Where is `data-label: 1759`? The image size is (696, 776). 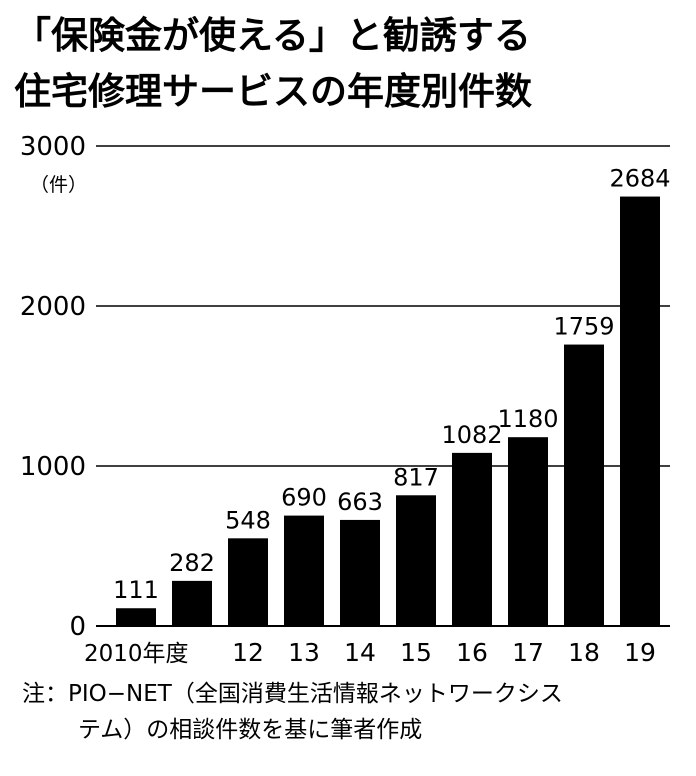 data-label: 1759 is located at coordinates (583, 327).